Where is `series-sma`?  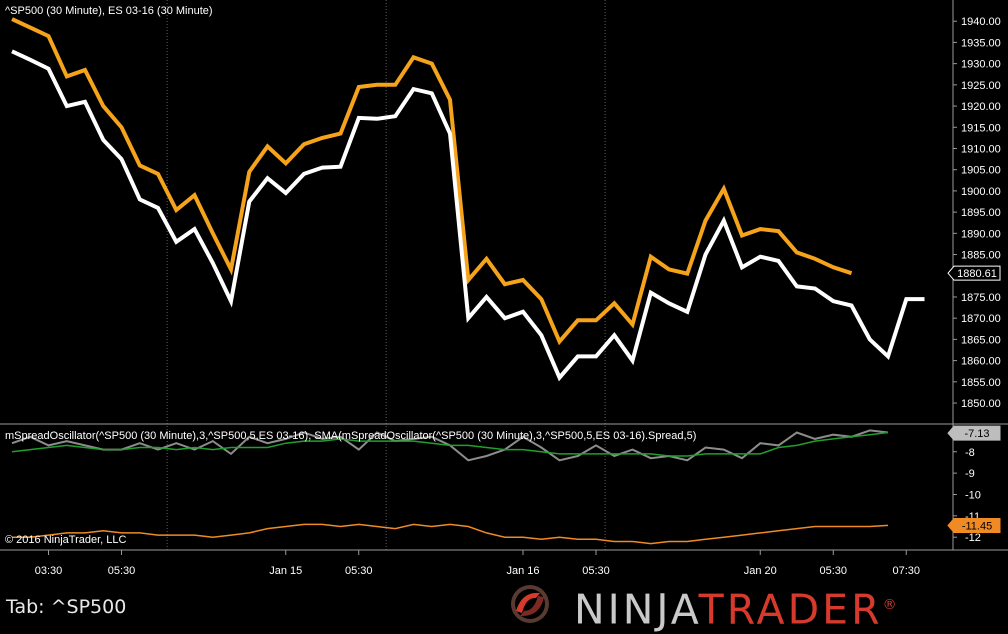 series-sma is located at coordinates (450, 444).